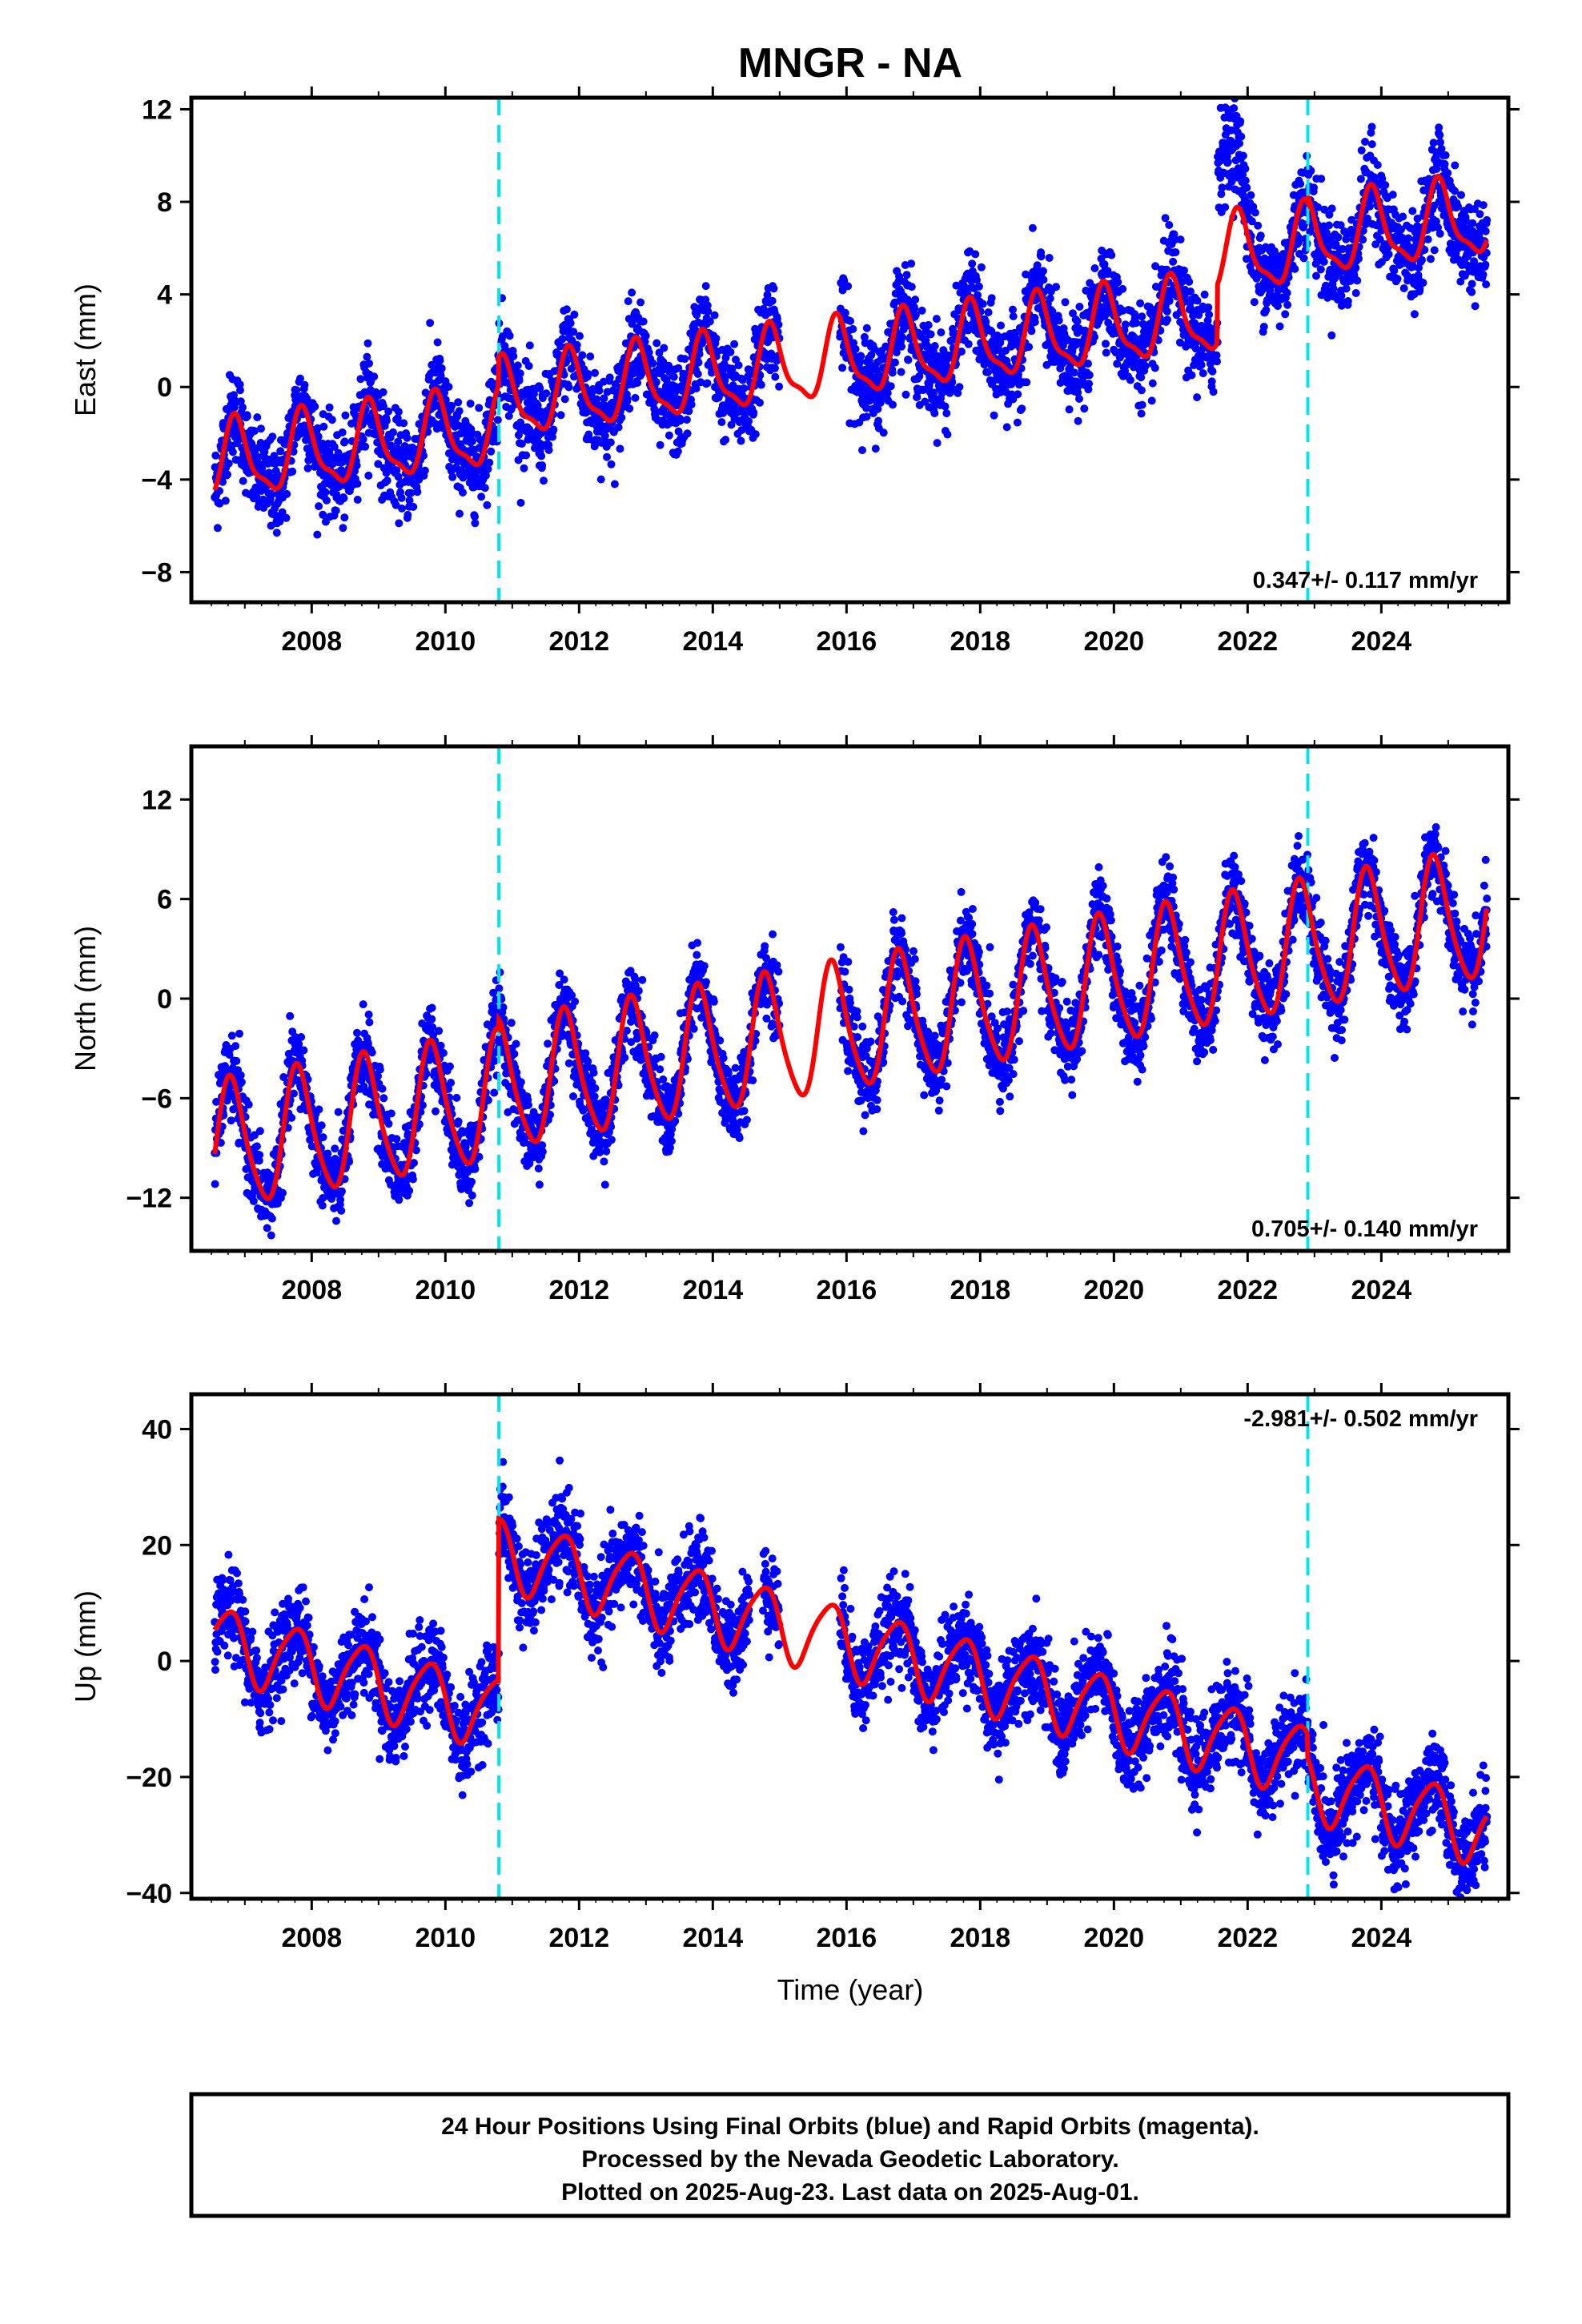 The height and width of the screenshot is (2324, 1582). Describe the element at coordinates (445, 1938) in the screenshot. I see `up-xtick-label: 2010` at that location.